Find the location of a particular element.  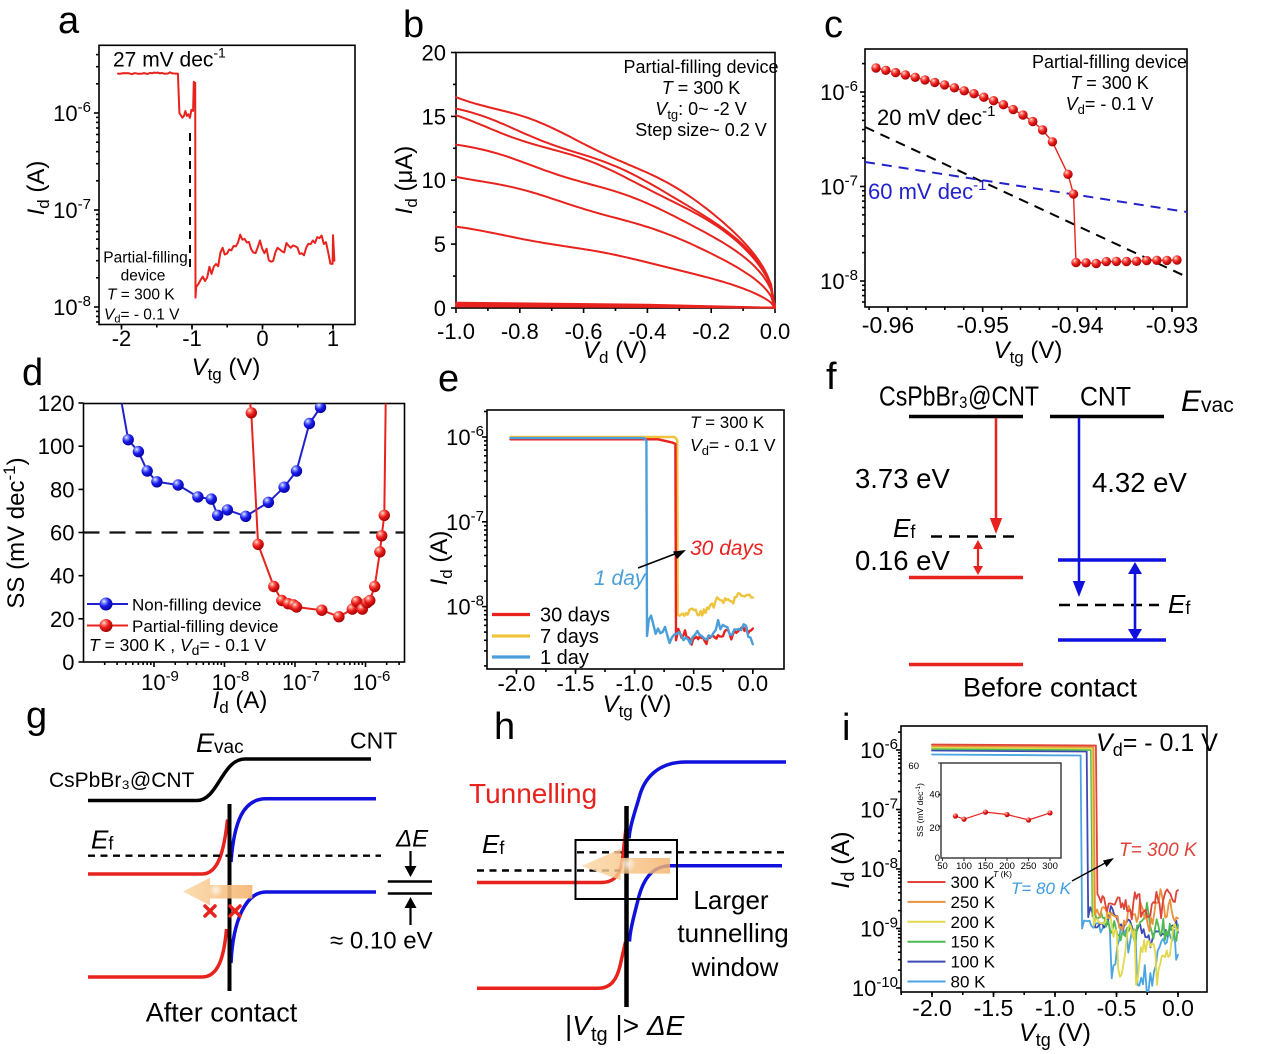

svg-text: d is located at coordinates (32, 373).